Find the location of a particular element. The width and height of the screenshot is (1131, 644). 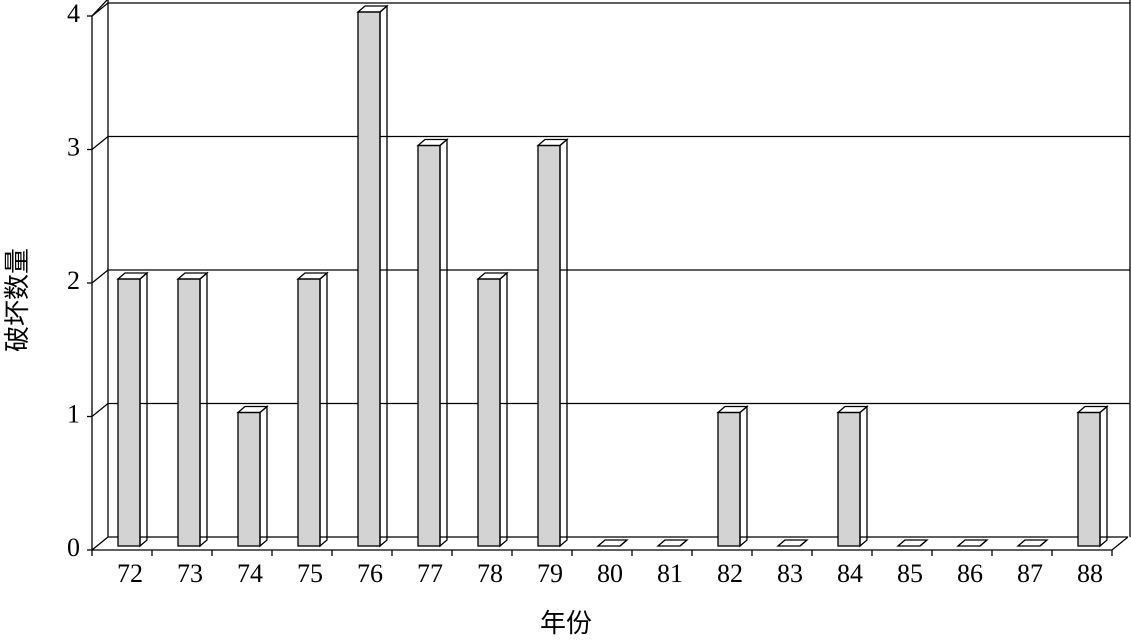

x-tick-label: 80 is located at coordinates (610, 573).